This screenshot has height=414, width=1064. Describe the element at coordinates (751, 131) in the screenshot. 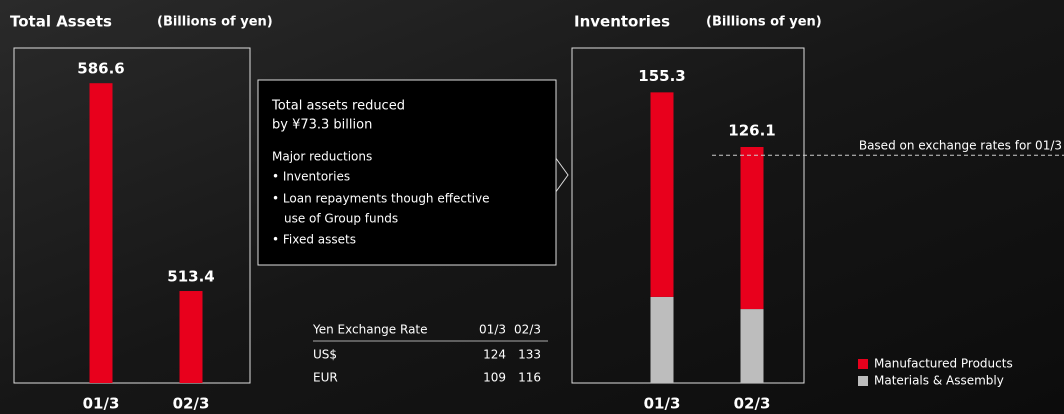

I see `value-label: 126.1` at that location.